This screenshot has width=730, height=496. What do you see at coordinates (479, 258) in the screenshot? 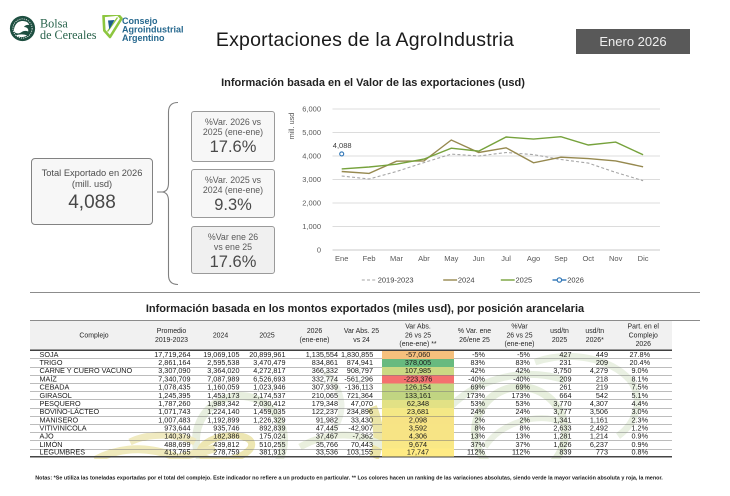
I see `svg-text: Jun` at bounding box center [479, 258].